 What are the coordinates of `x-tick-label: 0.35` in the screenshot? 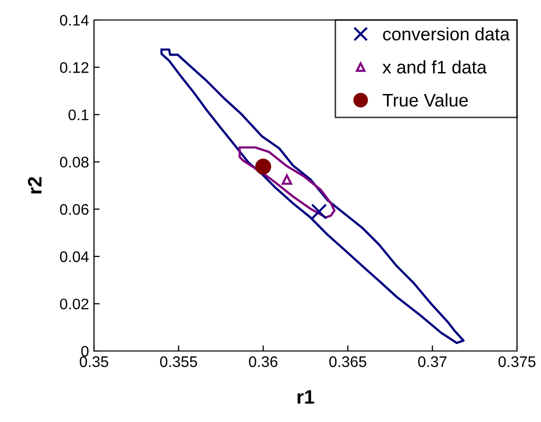 It's located at (94, 362).